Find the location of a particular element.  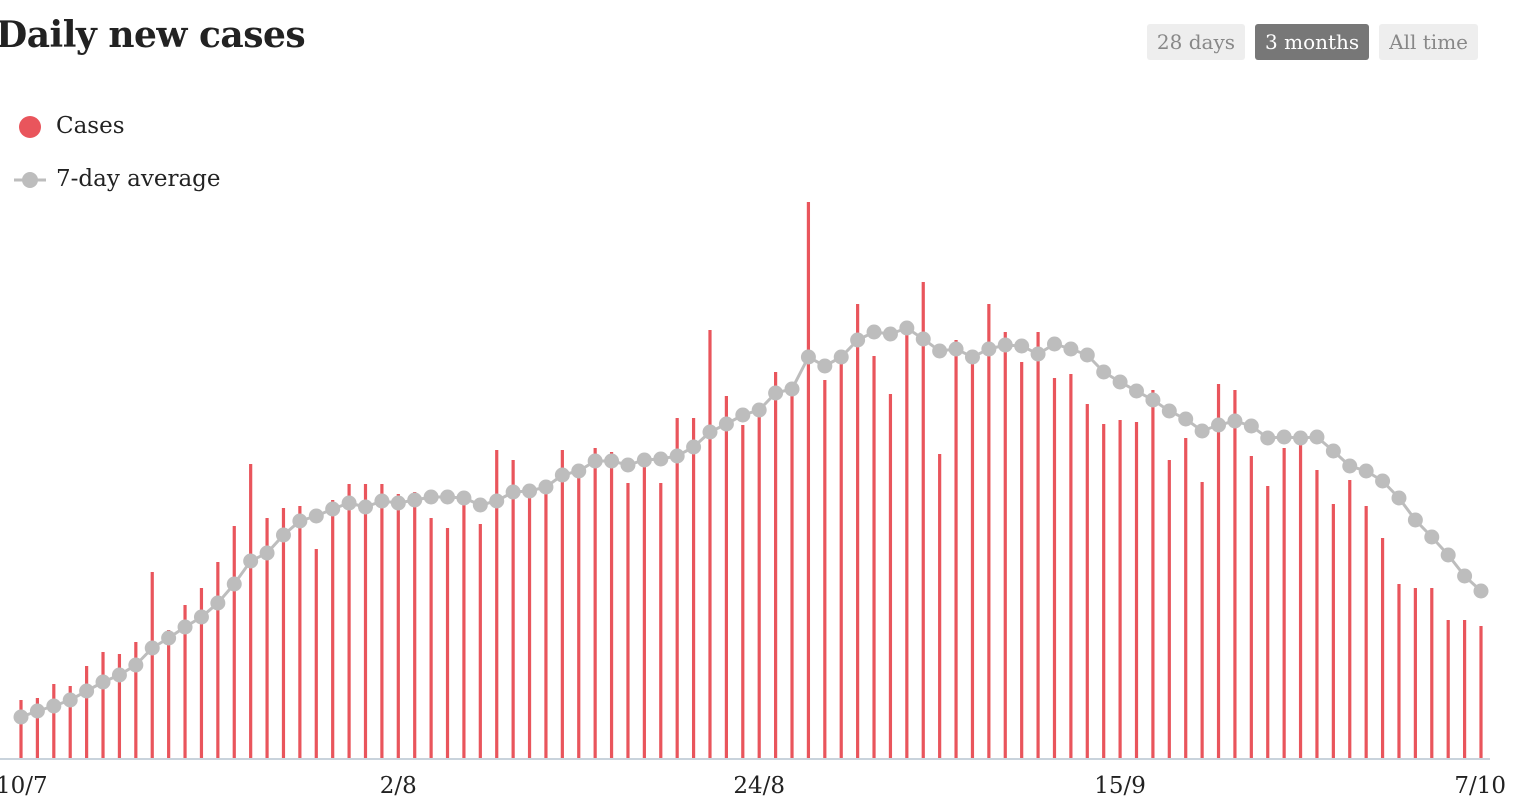

range-button: All time is located at coordinates (1428, 42).